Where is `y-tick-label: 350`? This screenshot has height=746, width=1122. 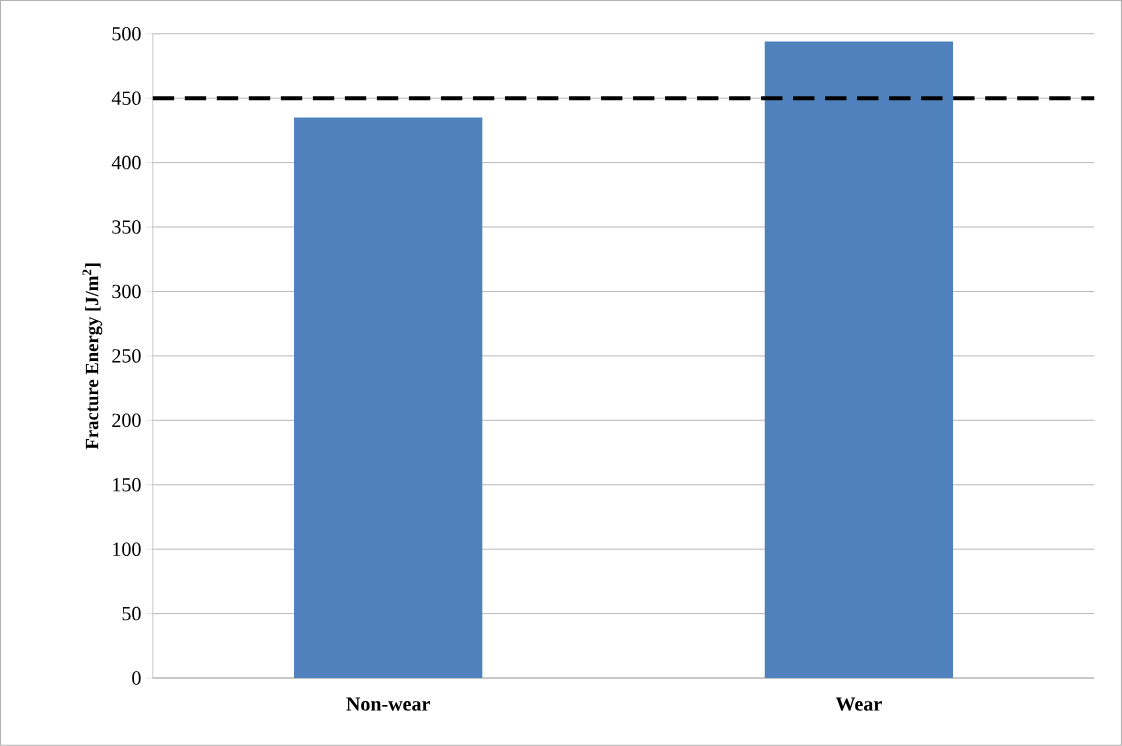
y-tick-label: 350 is located at coordinates (126, 227).